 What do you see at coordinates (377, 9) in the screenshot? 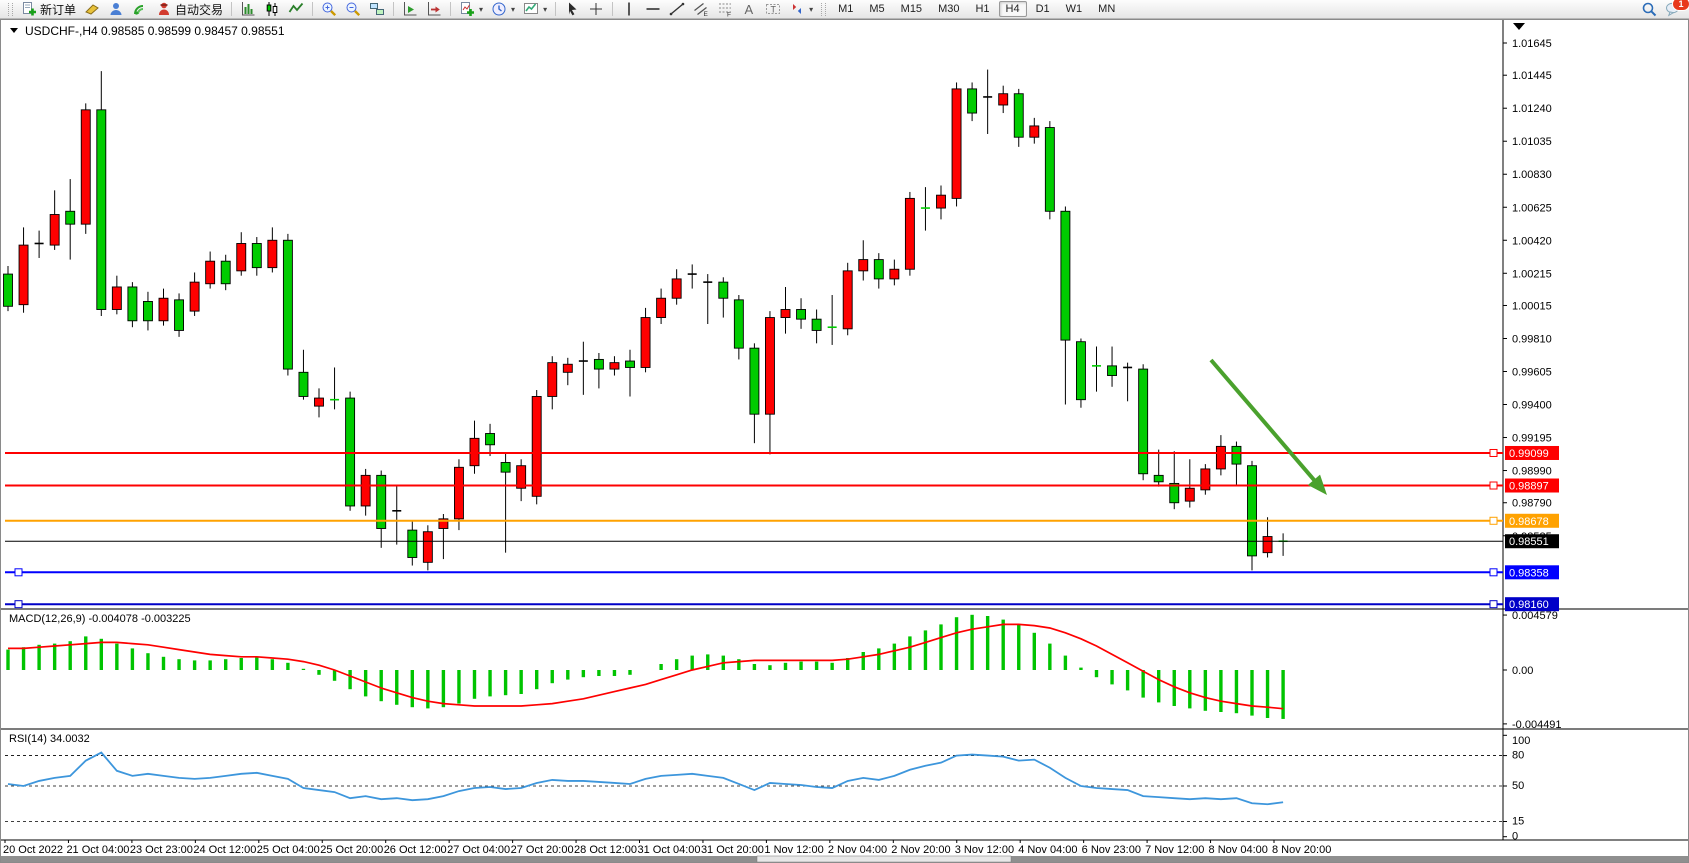
I see `tile-windows-button` at bounding box center [377, 9].